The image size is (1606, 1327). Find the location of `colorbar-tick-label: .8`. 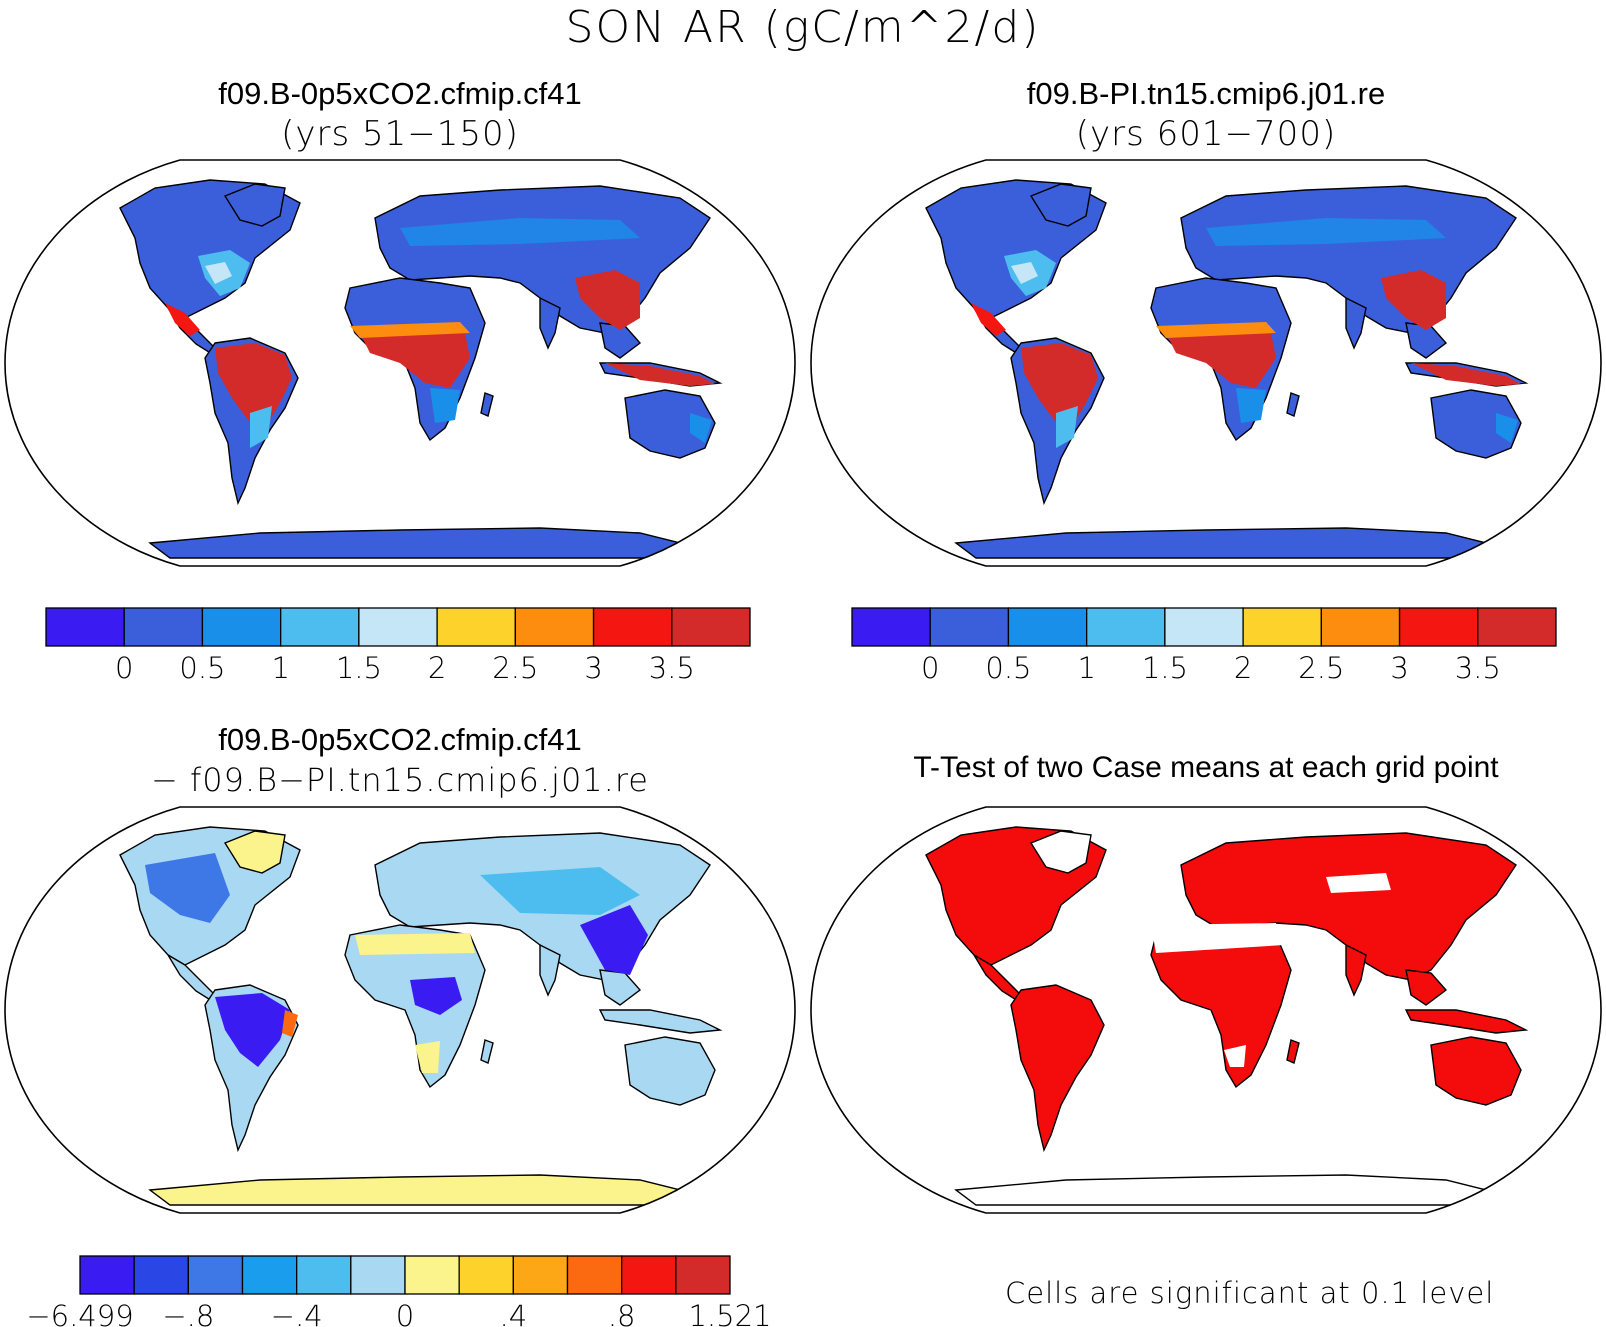

colorbar-tick-label: .8 is located at coordinates (622, 1313).